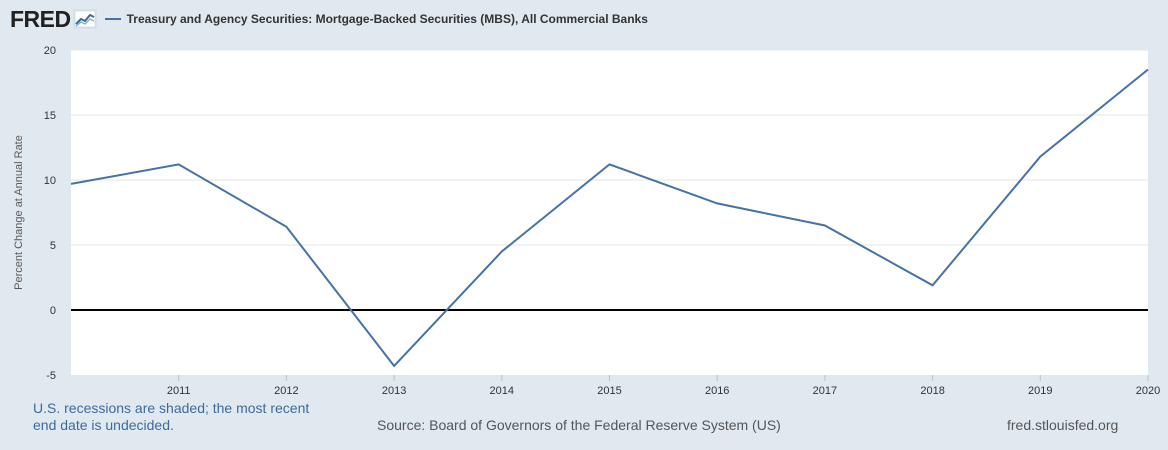 The height and width of the screenshot is (450, 1168). Describe the element at coordinates (286, 391) in the screenshot. I see `x-tick-label: 2012` at that location.